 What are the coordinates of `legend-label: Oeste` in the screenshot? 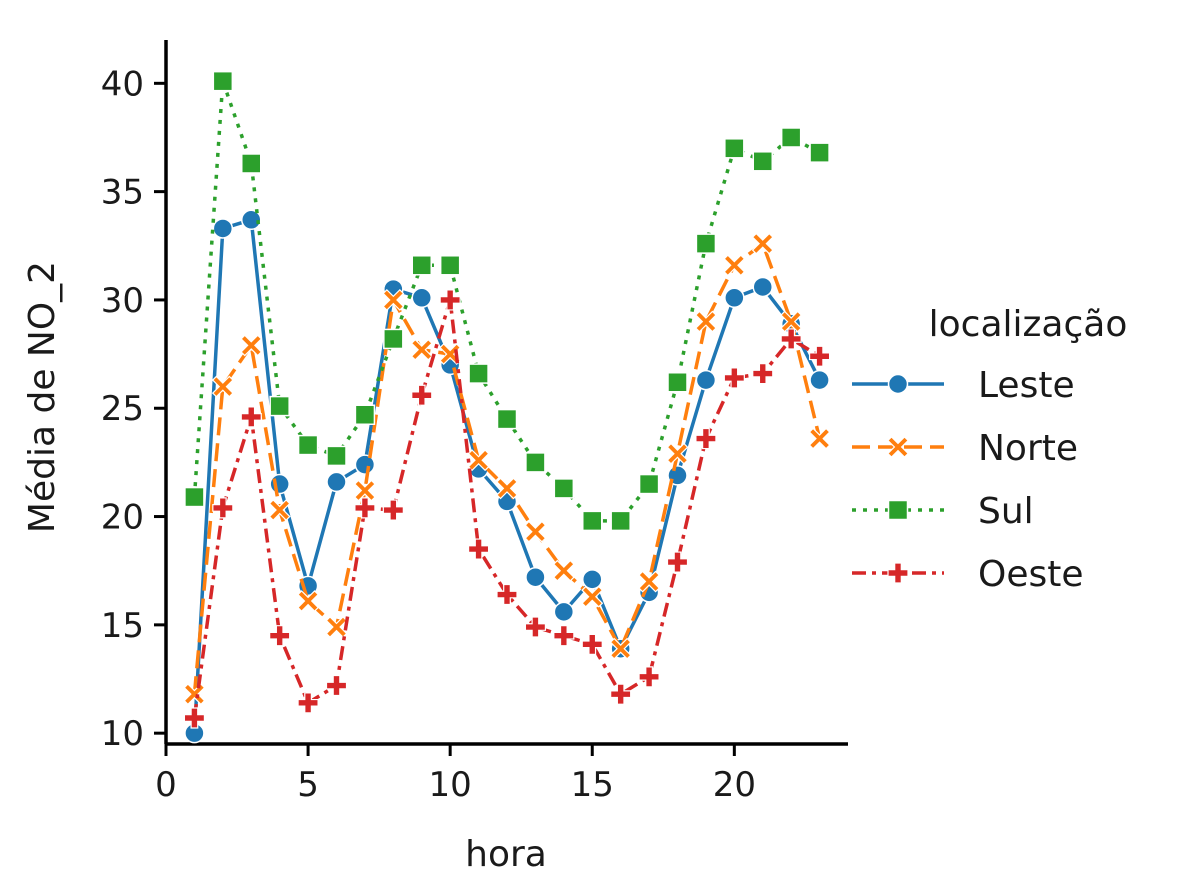 It's located at (1031, 574).